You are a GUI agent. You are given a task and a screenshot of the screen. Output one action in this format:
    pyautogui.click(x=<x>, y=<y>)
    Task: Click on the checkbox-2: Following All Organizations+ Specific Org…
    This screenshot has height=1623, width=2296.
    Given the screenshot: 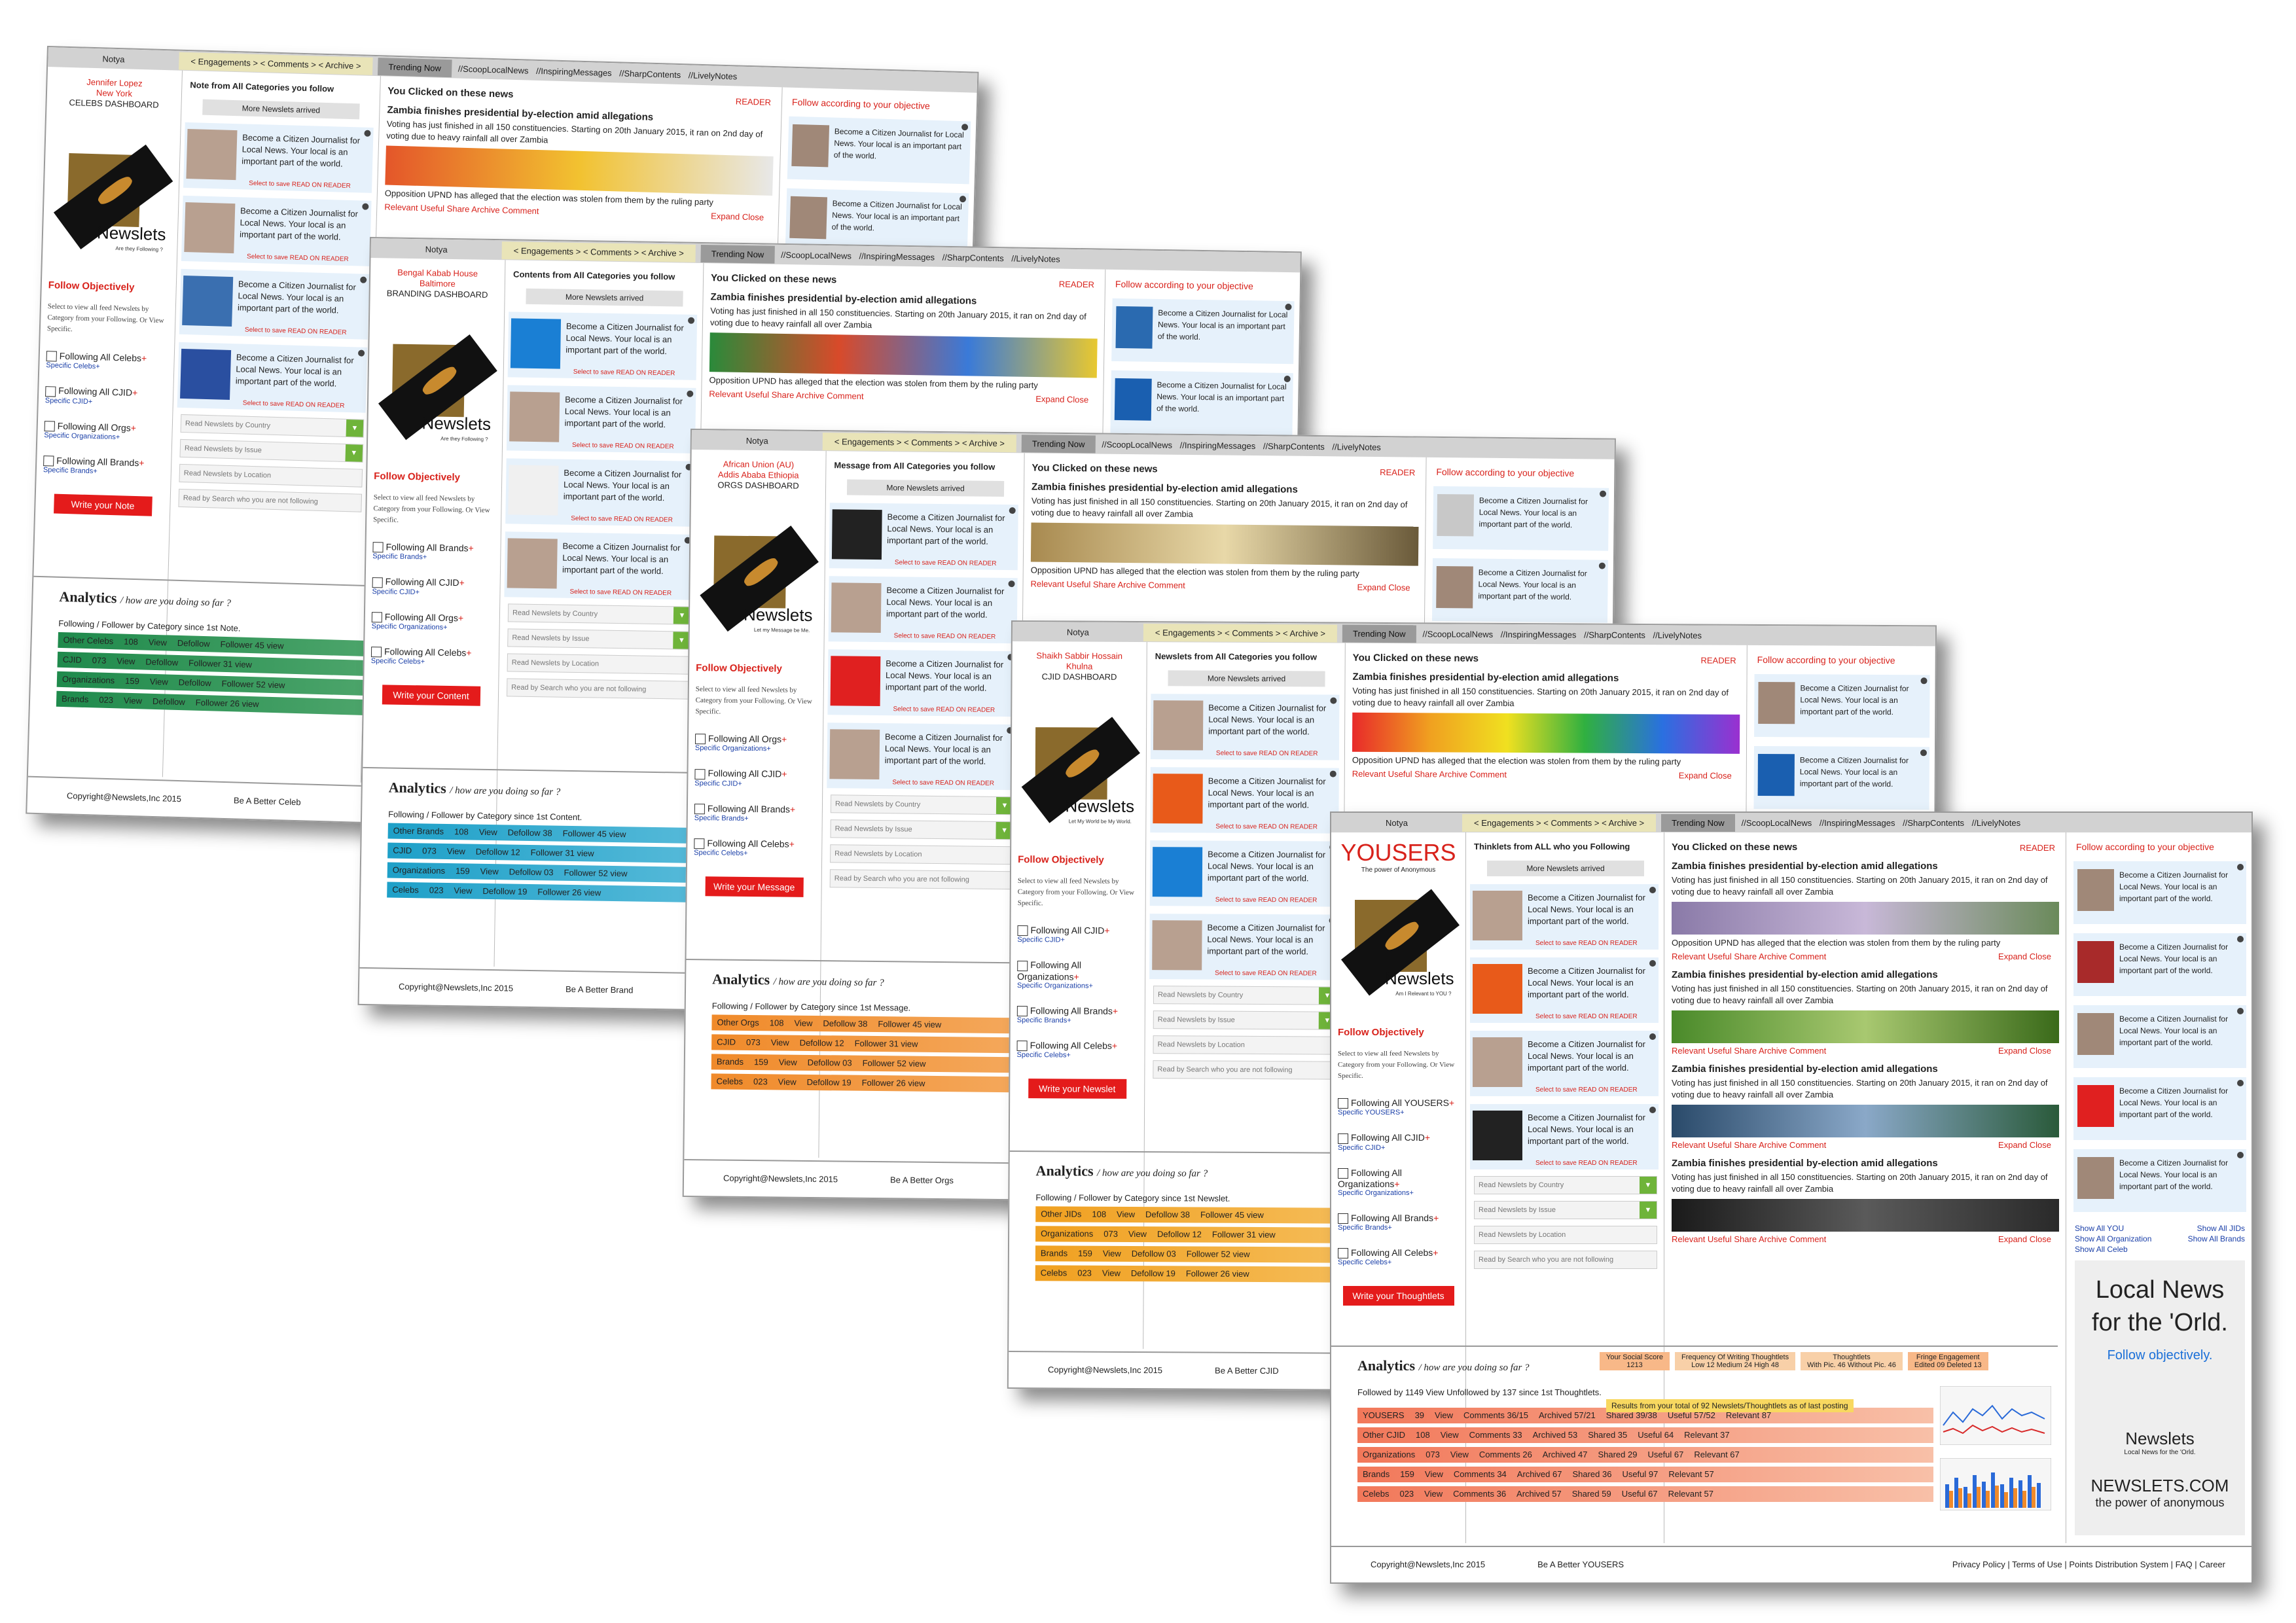 What is the action you would take?
    pyautogui.click(x=1055, y=974)
    